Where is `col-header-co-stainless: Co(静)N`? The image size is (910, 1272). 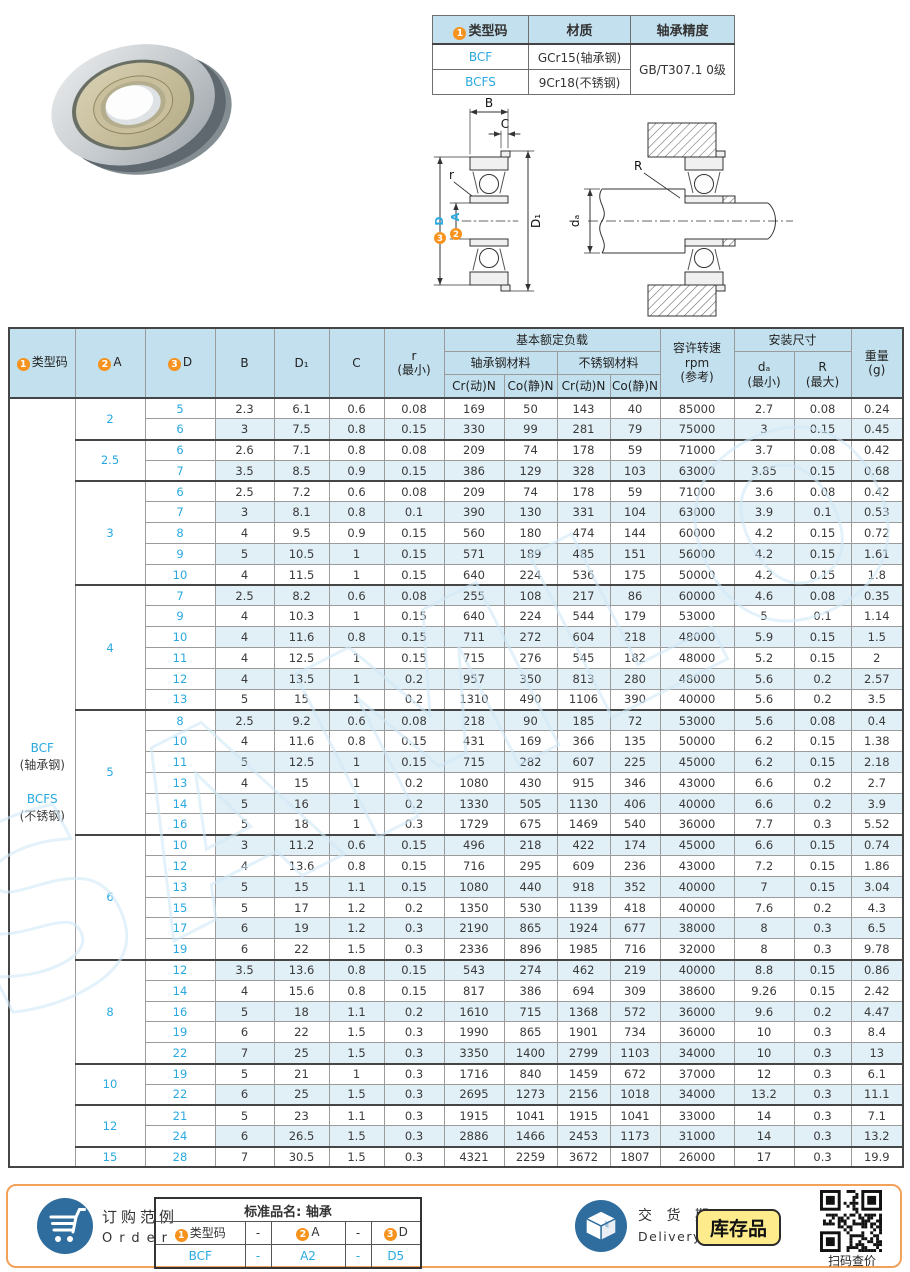
col-header-co-stainless: Co(静)N is located at coordinates (635, 386).